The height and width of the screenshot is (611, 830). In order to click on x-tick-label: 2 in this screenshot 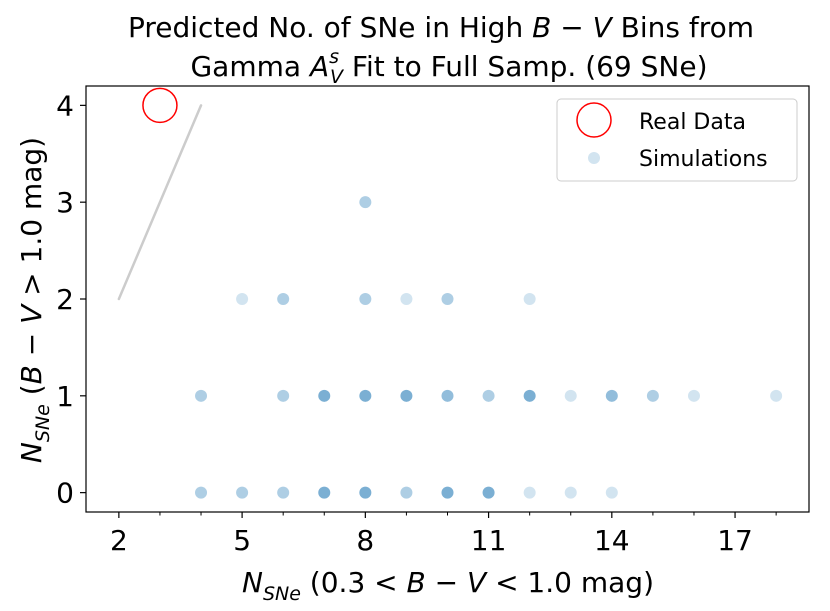, I will do `click(119, 540)`.